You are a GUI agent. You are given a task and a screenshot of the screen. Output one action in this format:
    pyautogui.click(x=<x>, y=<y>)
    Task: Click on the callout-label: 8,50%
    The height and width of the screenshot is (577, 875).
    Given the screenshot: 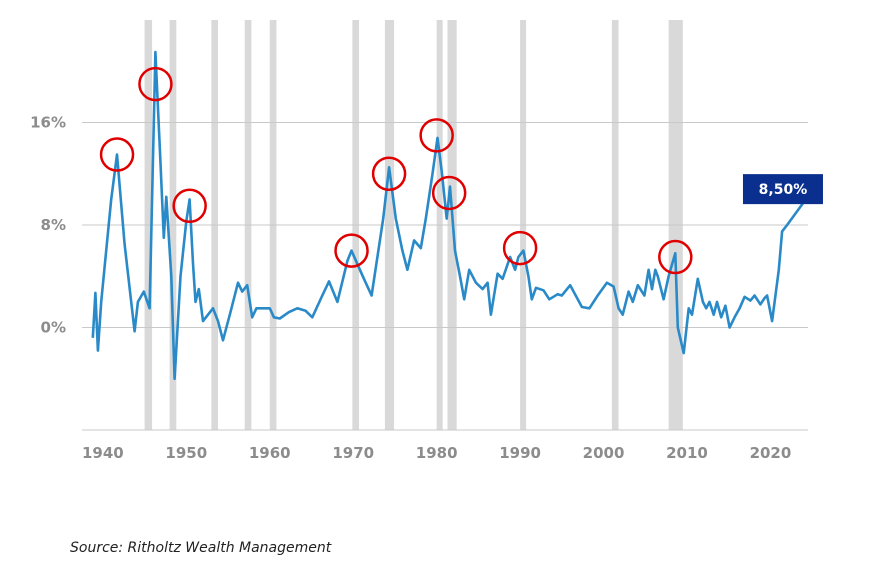 What is the action you would take?
    pyautogui.click(x=783, y=190)
    